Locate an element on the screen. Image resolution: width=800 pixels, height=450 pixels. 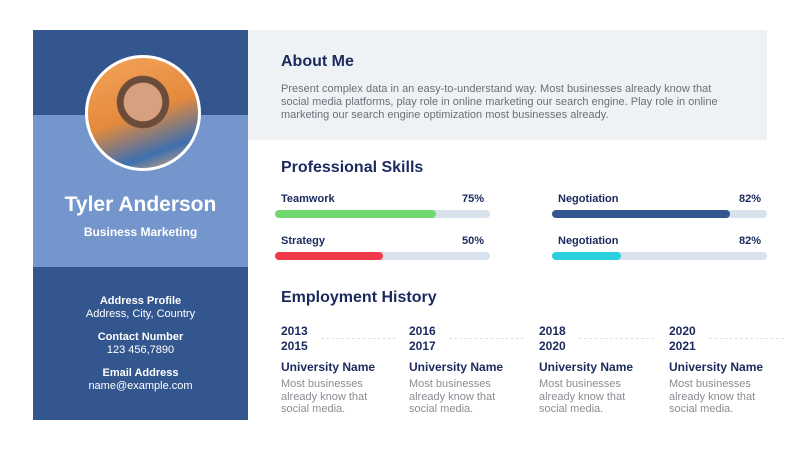
year-start: 2013 is located at coordinates (294, 331).